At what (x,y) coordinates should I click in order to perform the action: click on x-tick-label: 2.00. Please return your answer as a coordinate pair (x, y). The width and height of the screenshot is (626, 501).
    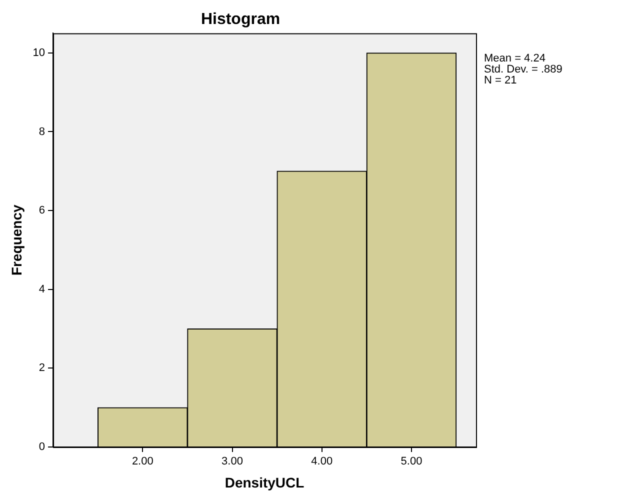
    Looking at the image, I should click on (143, 462).